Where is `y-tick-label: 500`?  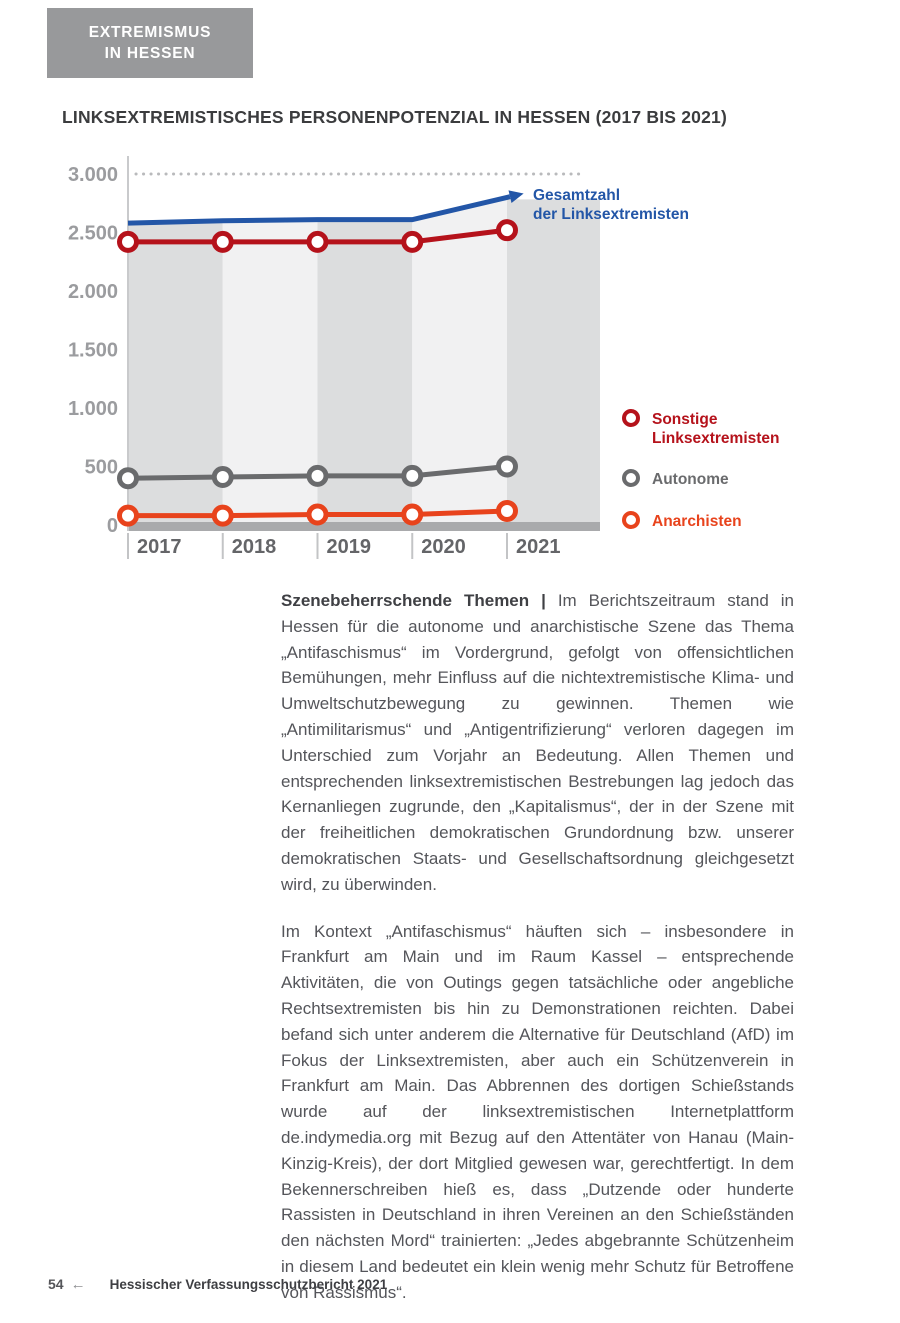 y-tick-label: 500 is located at coordinates (101, 468).